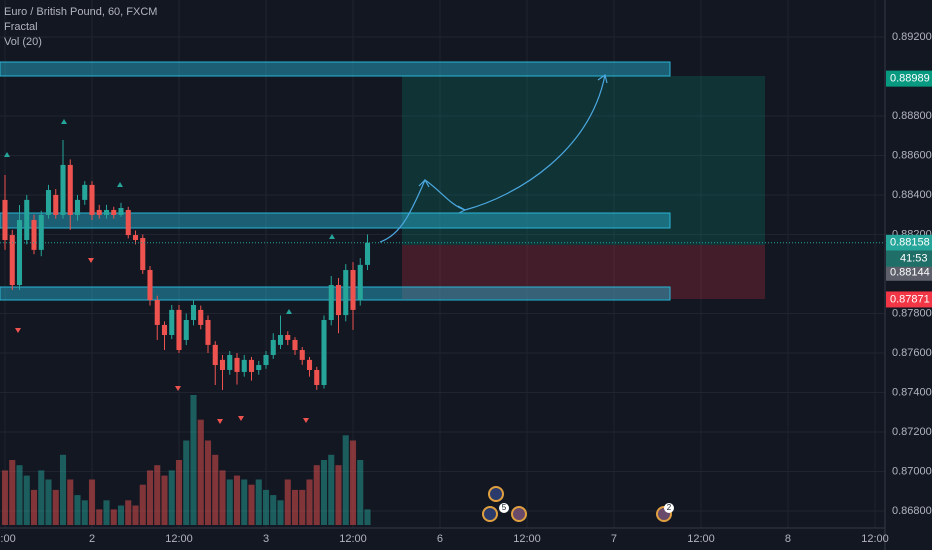 This screenshot has width=932, height=550. Describe the element at coordinates (583, 272) in the screenshot. I see `stop-zone` at that location.